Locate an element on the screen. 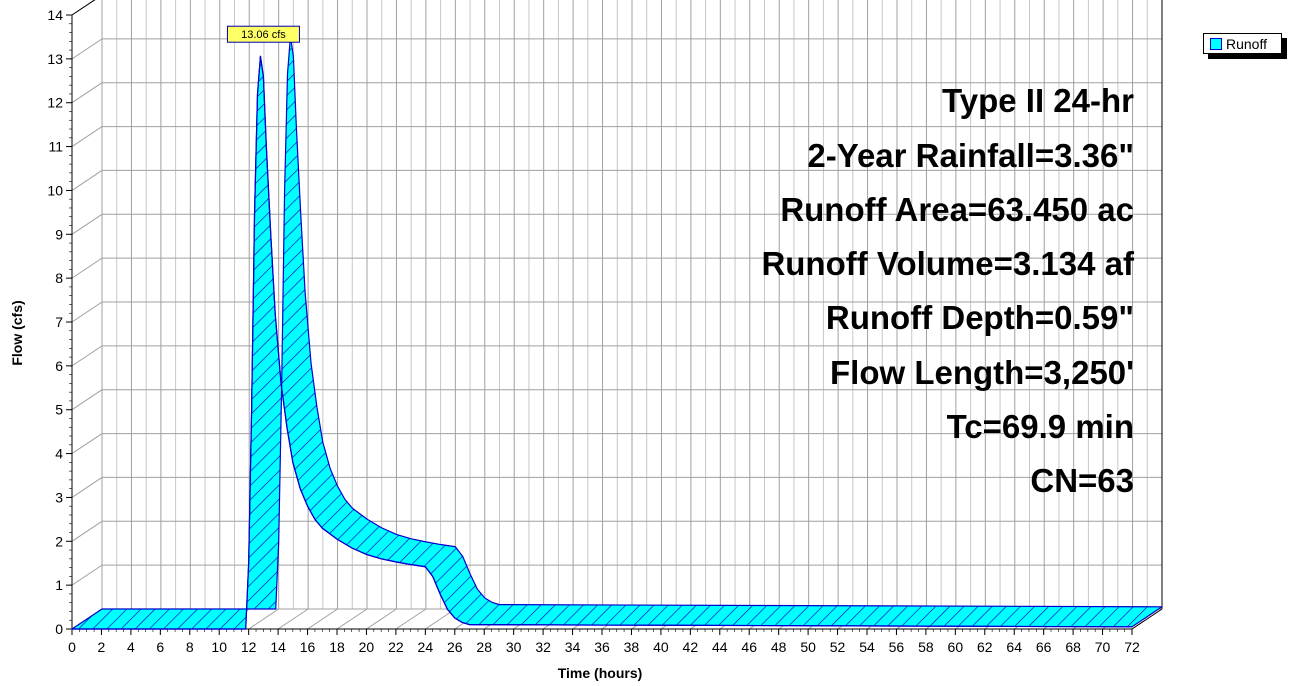 The image size is (1294, 686). info-line: Runoff Volume=3.134 af is located at coordinates (948, 263).